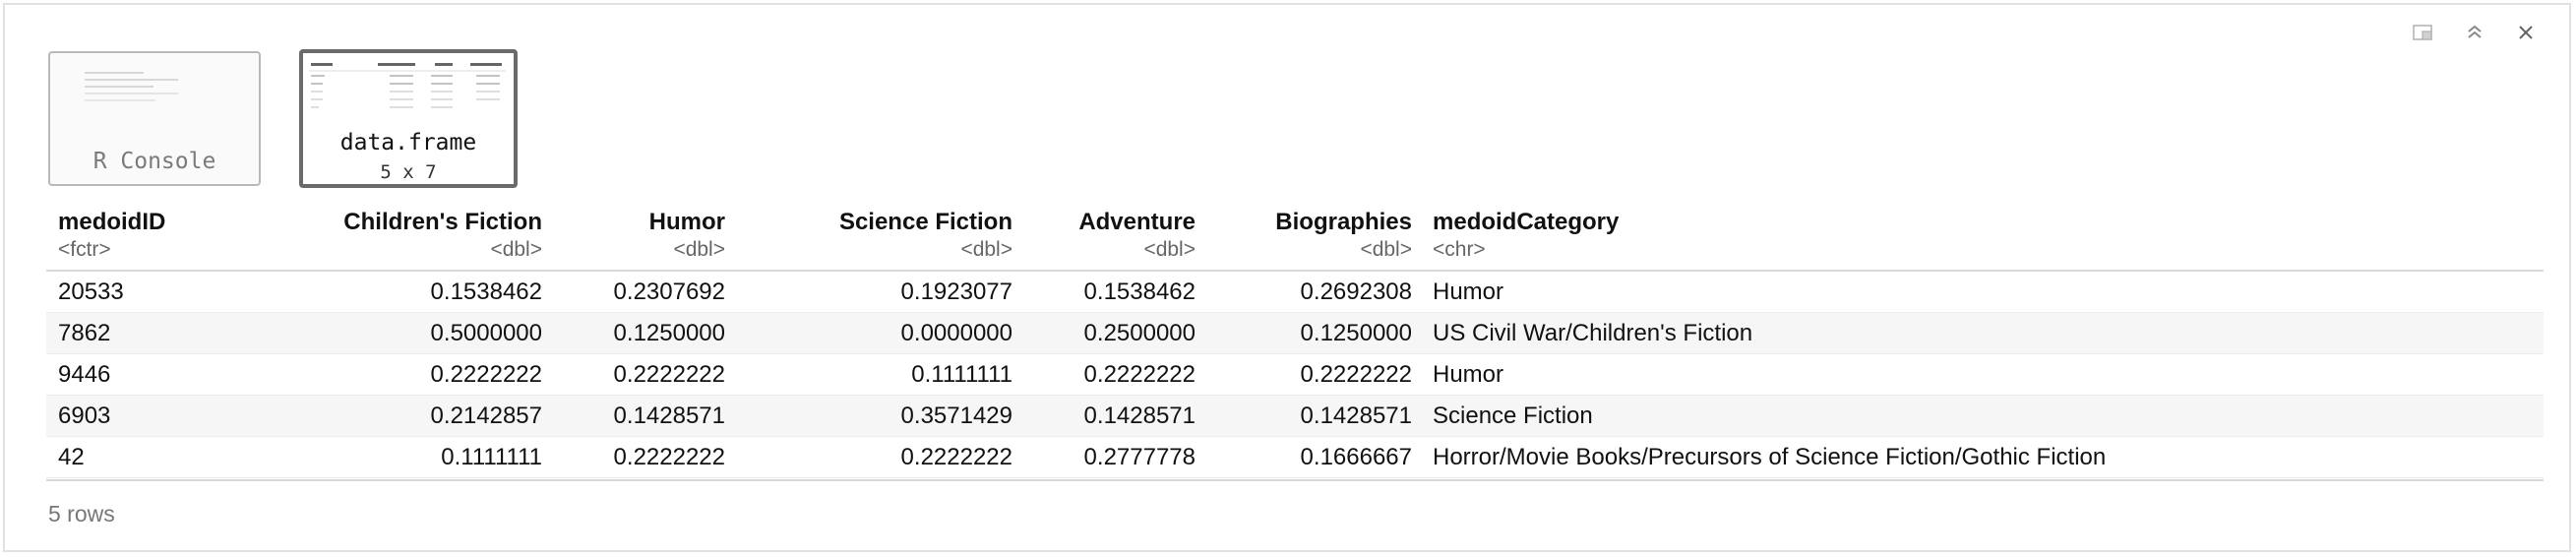 The image size is (2576, 557). I want to click on data-frame-thumbnail: data.frame 5 x 7, so click(408, 119).